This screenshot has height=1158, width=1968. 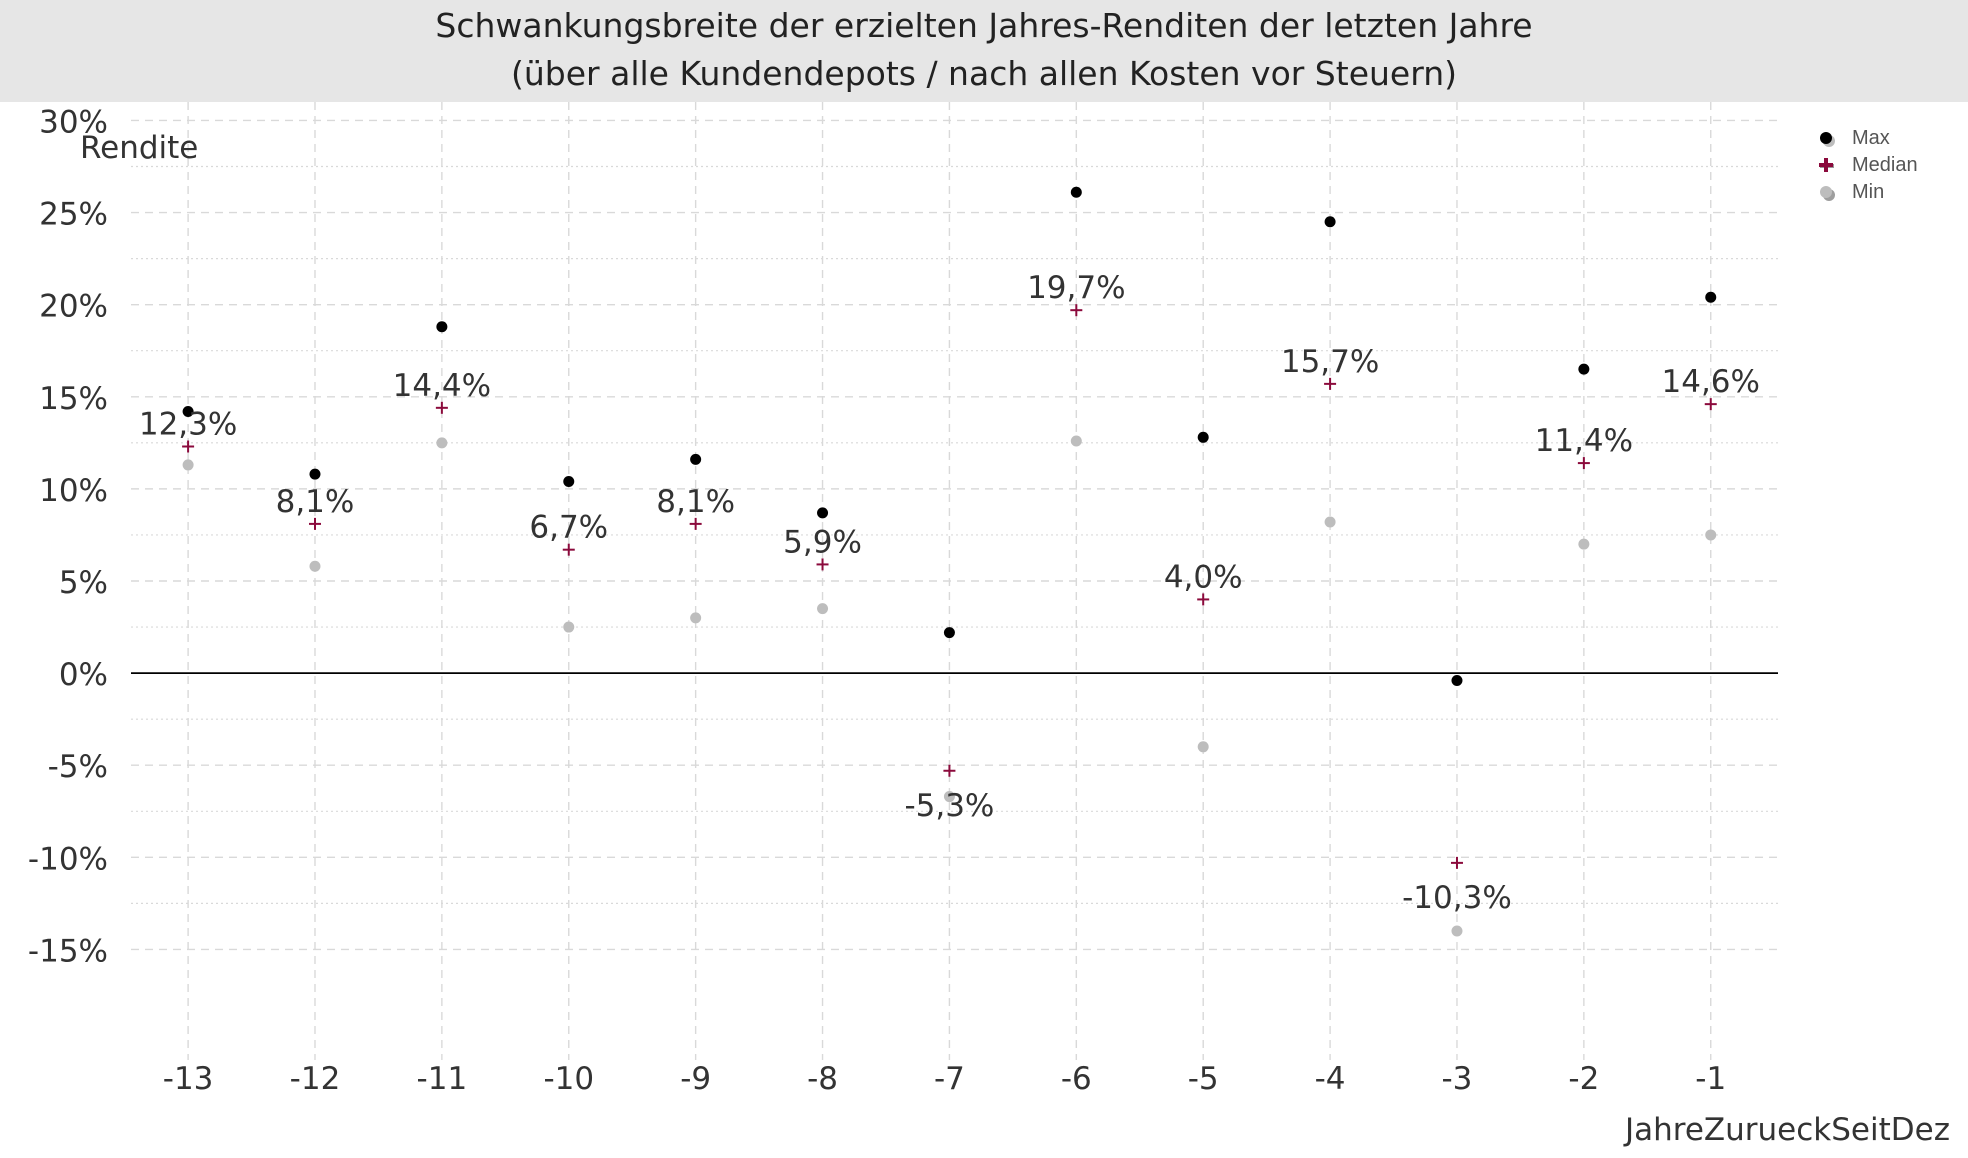 What do you see at coordinates (78, 767) in the screenshot?
I see `y-tick-label: -5%` at bounding box center [78, 767].